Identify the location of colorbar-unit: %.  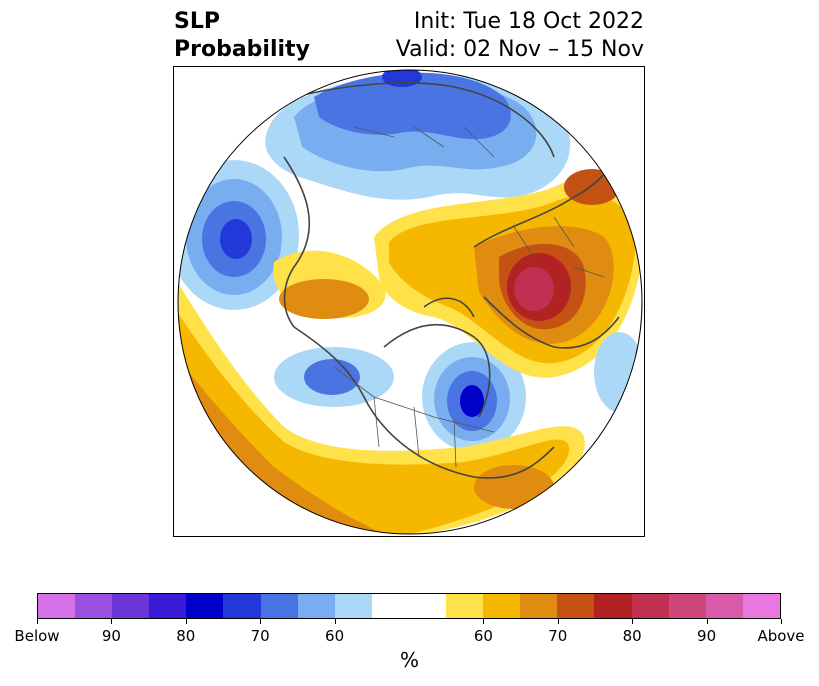
(409, 660).